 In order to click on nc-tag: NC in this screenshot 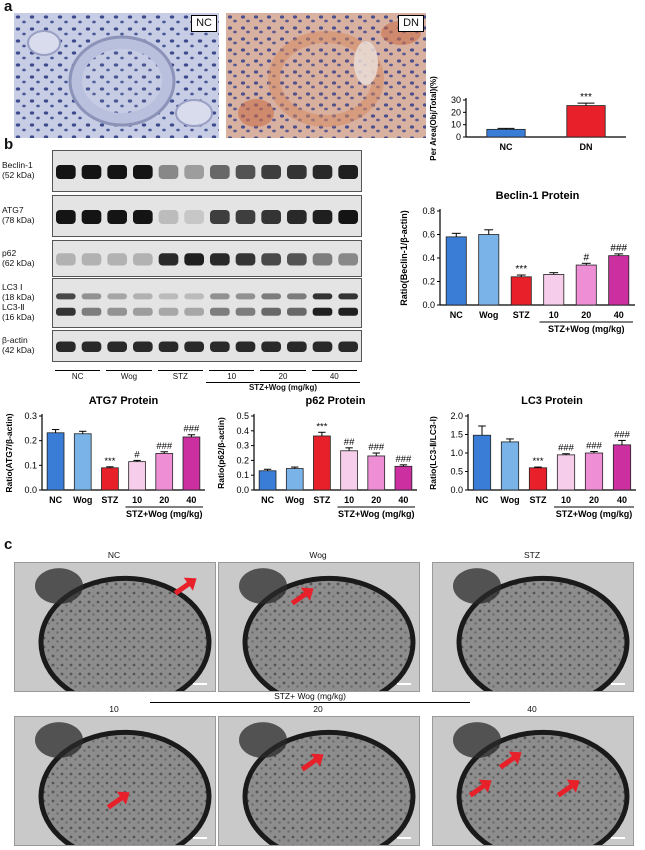, I will do `click(204, 23)`.